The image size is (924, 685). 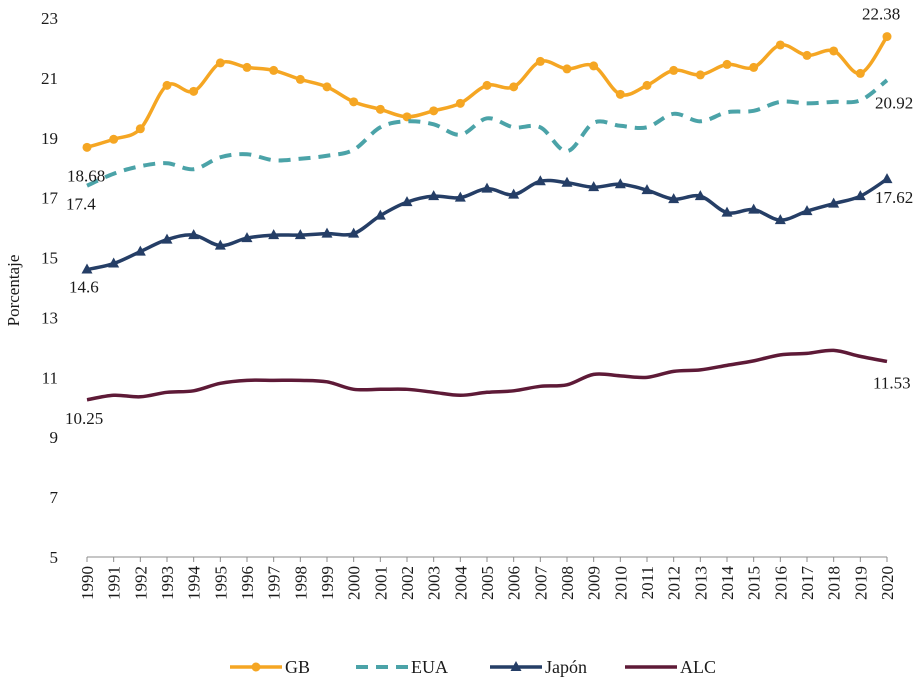 I want to click on data-label: 10.25, so click(x=84, y=418).